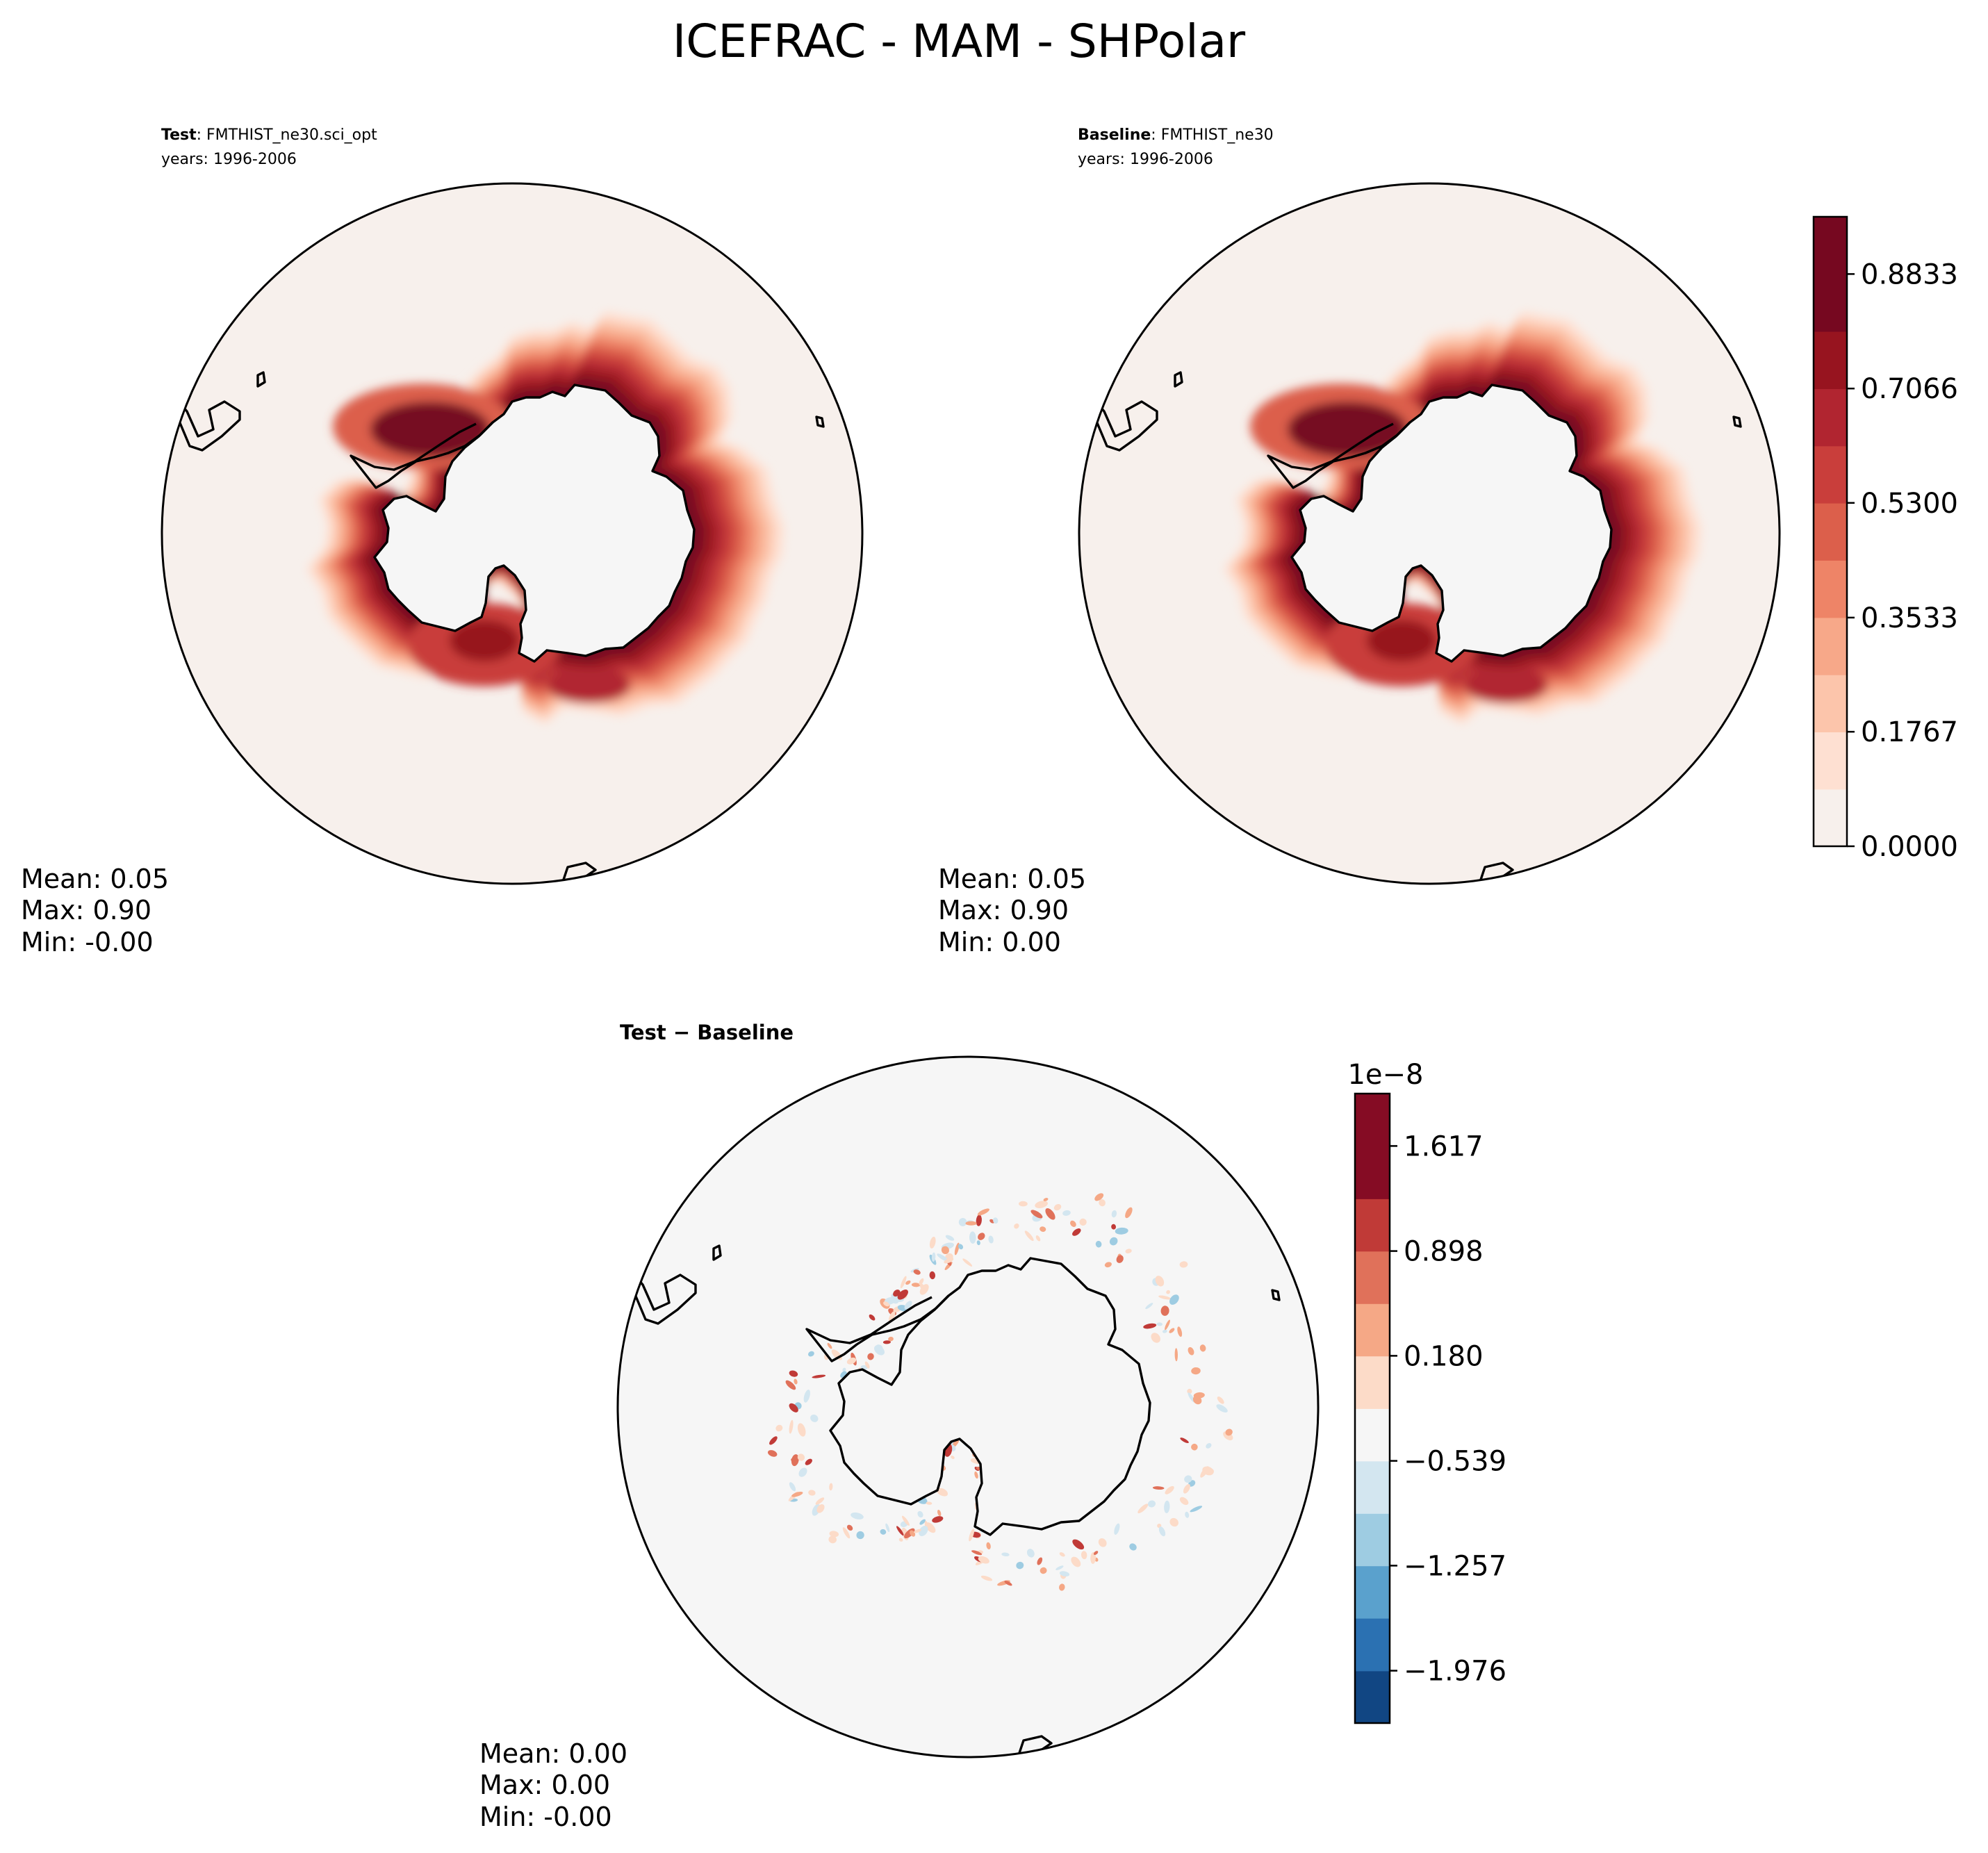 This screenshot has width=1988, height=1853. Describe the element at coordinates (1401, 640) in the screenshot. I see `base-ross-core` at that location.